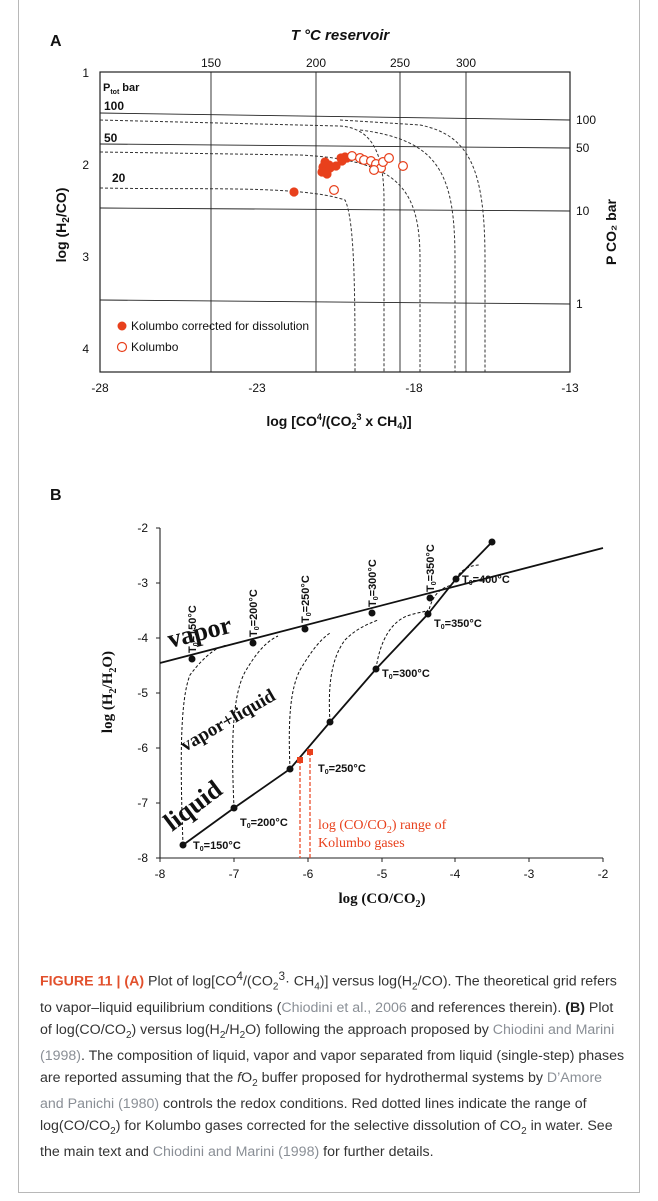  I want to click on y-tick: 2, so click(85, 165).